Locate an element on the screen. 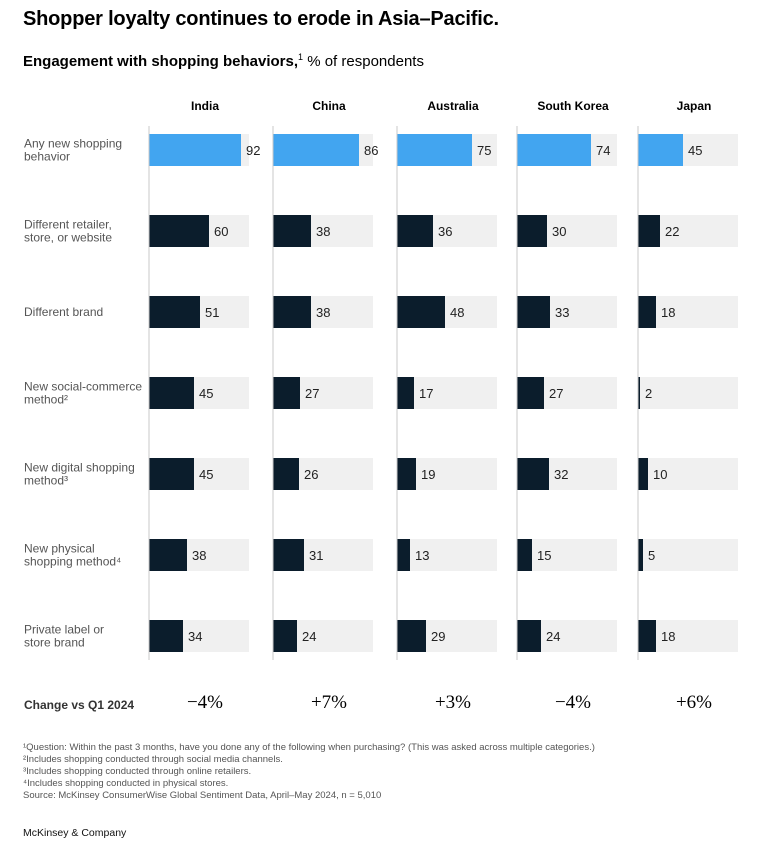 The height and width of the screenshot is (847, 765). subtitle-bold: Engagement with shopping behaviors, is located at coordinates (161, 61).